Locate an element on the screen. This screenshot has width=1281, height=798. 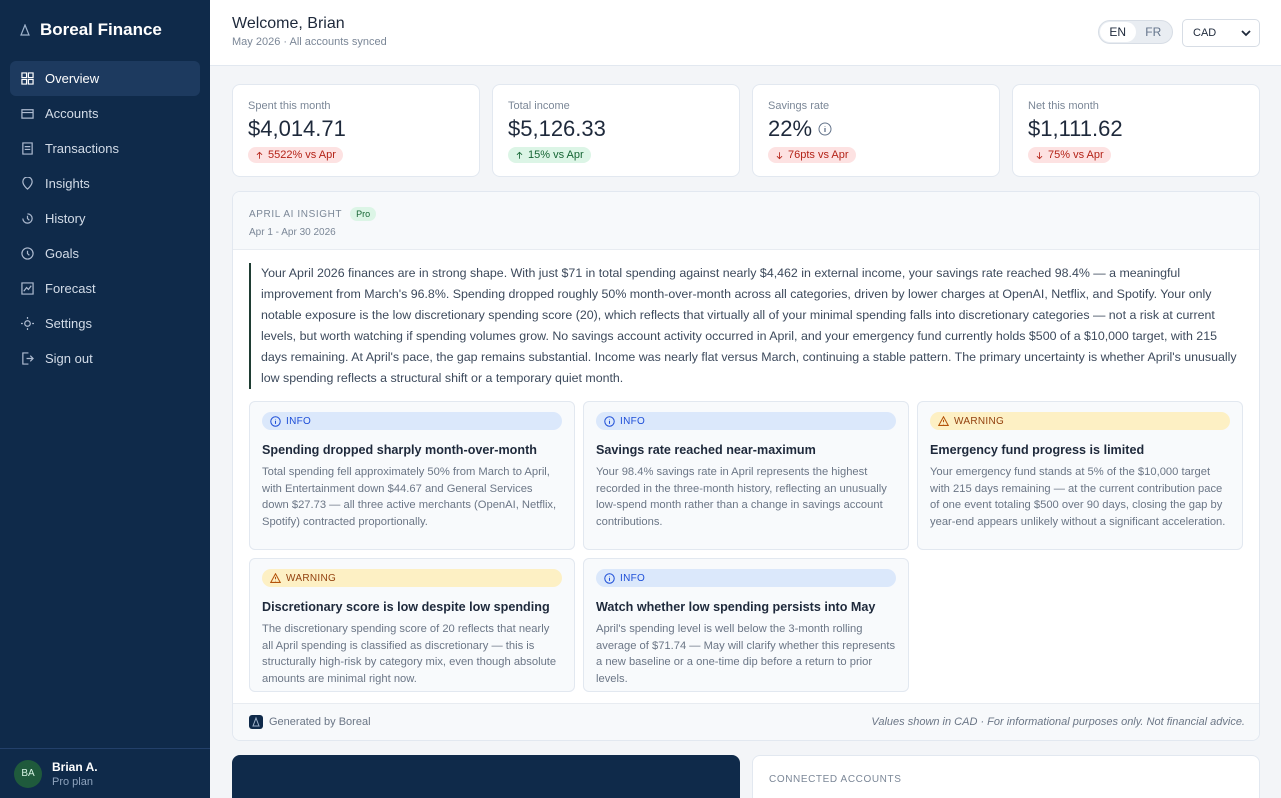
nav-item: Overview is located at coordinates (105, 78).